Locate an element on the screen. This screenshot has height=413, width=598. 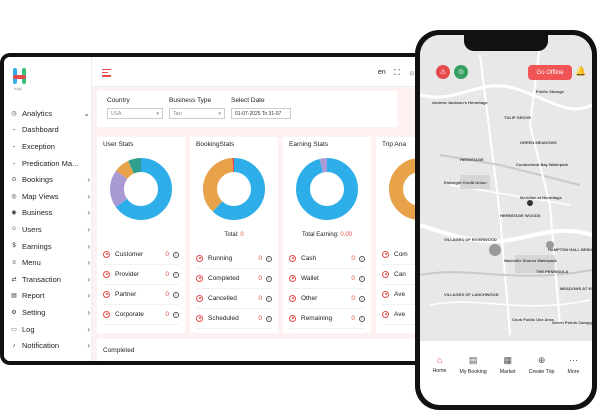
stat-row: Wallet 0 i is located at coordinates (327, 279).